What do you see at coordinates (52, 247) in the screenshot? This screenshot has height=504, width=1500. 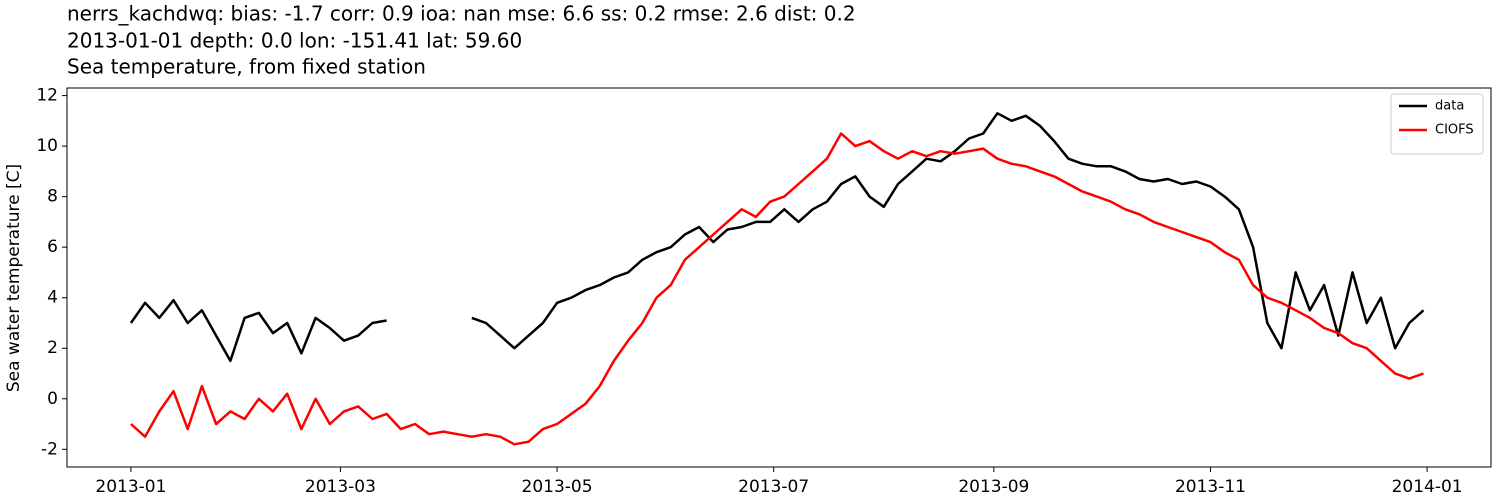 I see `y-tick-label: 6` at bounding box center [52, 247].